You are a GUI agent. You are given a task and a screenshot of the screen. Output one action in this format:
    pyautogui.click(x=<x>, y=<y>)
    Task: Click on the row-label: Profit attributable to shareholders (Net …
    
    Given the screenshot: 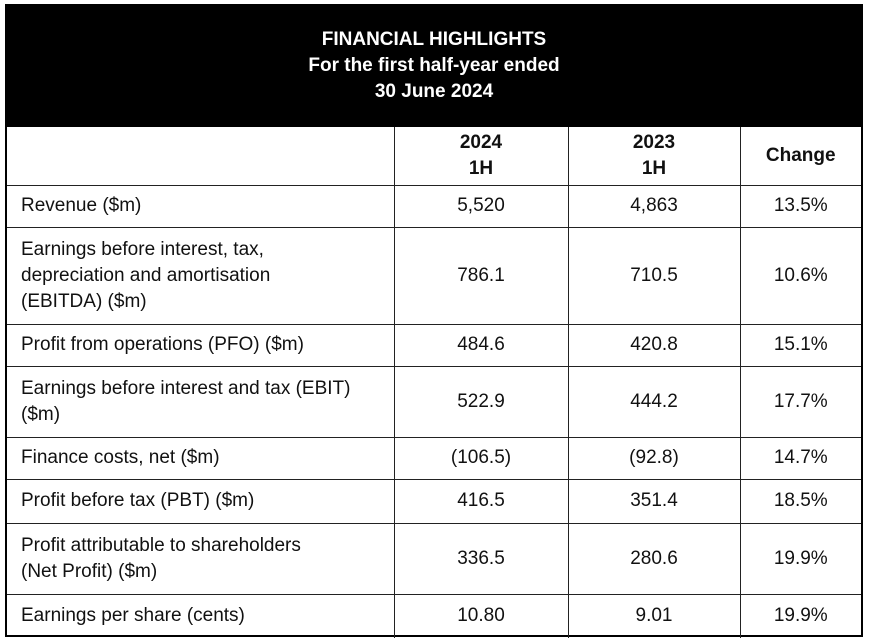 What is the action you would take?
    pyautogui.click(x=201, y=558)
    